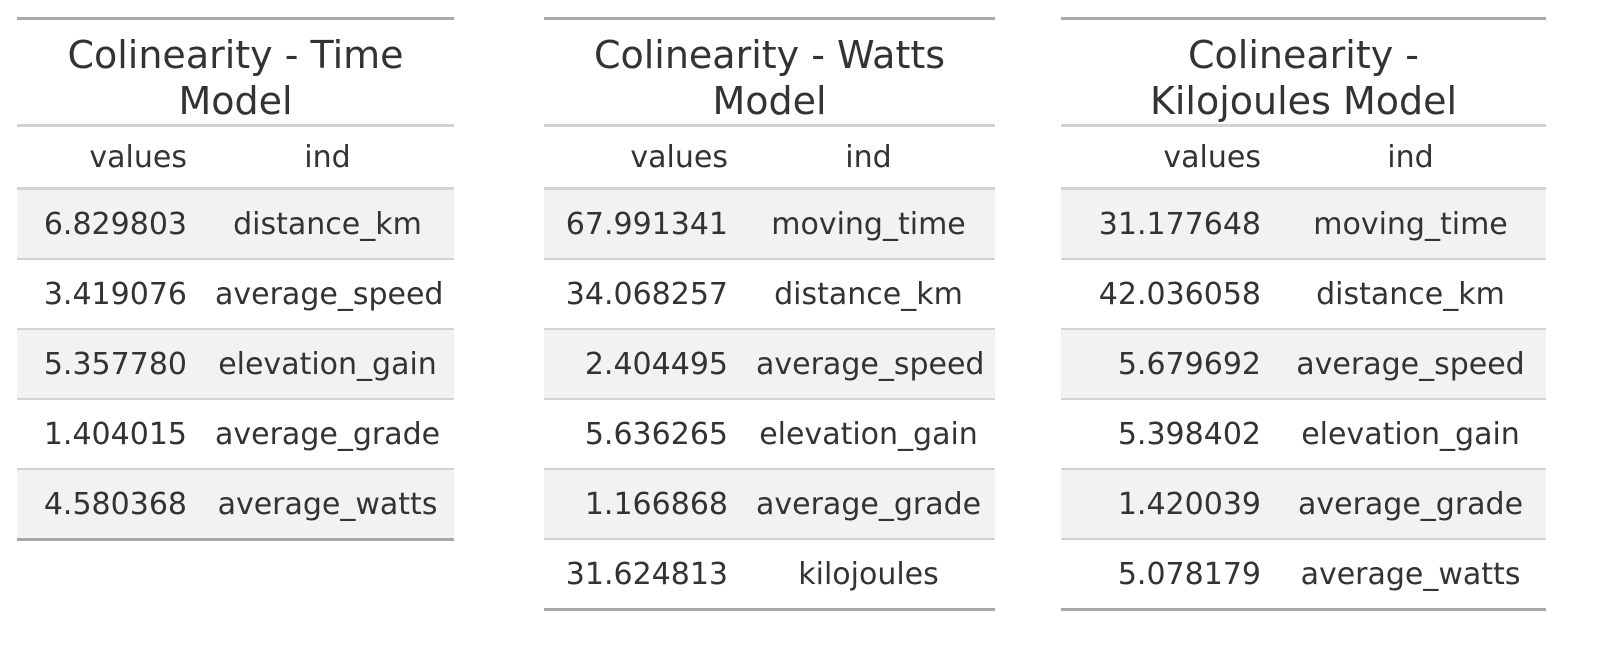 The height and width of the screenshot is (650, 1614). I want to click on table-row: 1.166868 average_grade, so click(770, 503).